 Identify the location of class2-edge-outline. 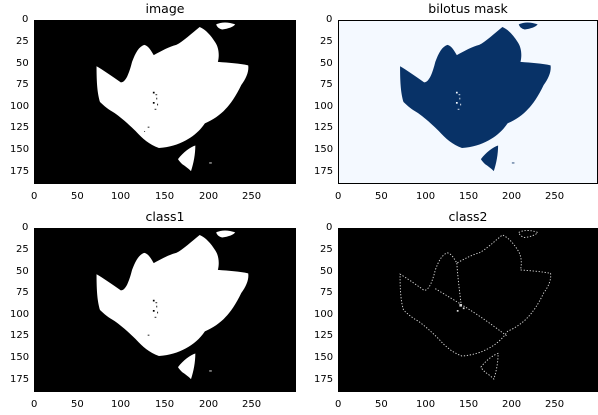
(475, 305).